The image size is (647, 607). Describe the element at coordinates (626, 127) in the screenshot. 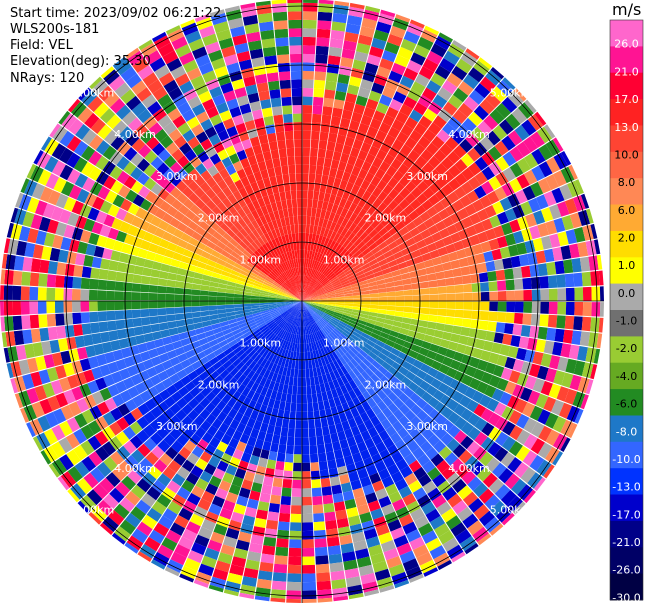

I see `colorbar-tick-label: 13.0` at that location.